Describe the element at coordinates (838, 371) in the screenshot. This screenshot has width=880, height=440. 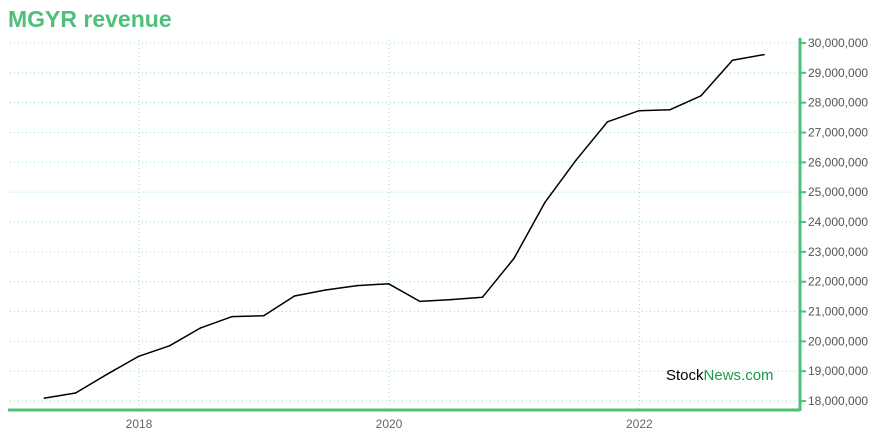
I see `y-tick-label: 19,000,000` at that location.